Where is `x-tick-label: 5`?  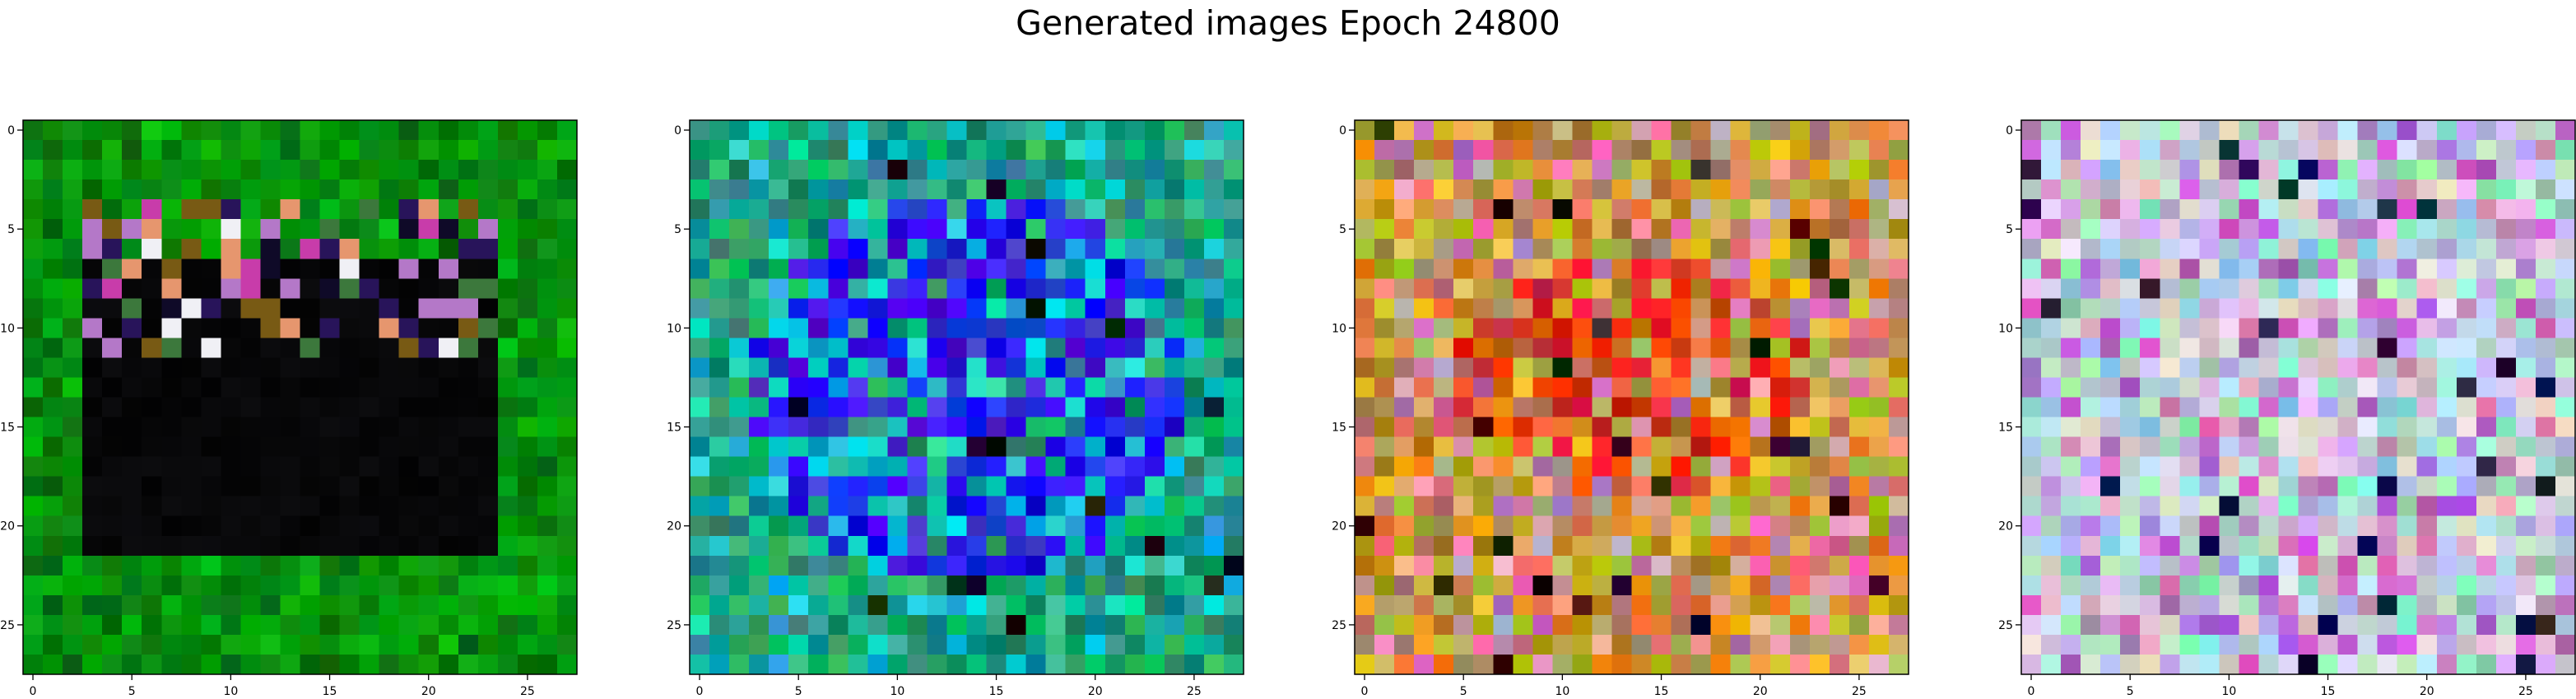
x-tick-label: 5 is located at coordinates (1463, 690).